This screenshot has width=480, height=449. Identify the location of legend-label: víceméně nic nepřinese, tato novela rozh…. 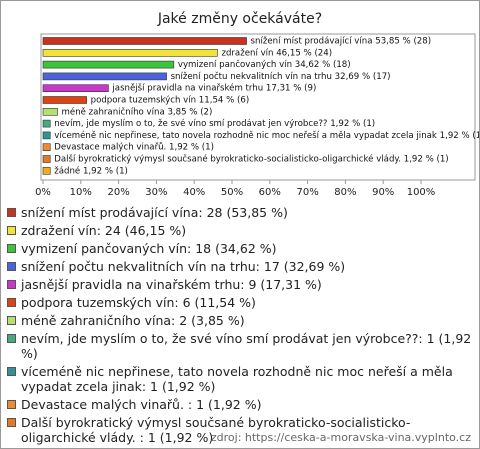
(237, 379).